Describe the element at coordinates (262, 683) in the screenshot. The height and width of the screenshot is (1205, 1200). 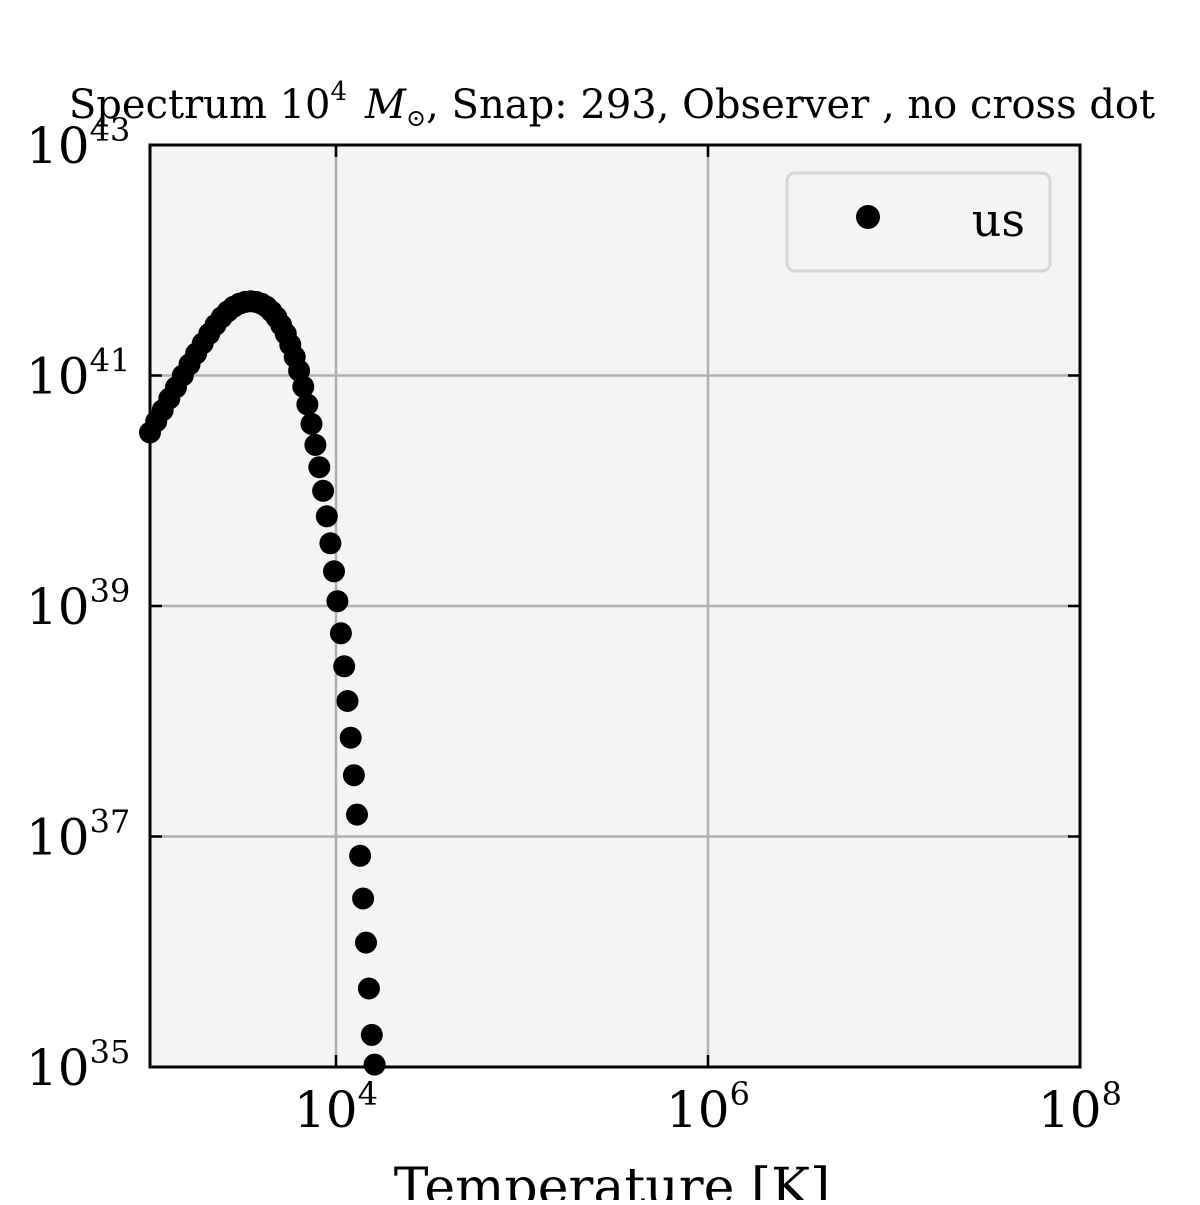
I see `data-points` at that location.